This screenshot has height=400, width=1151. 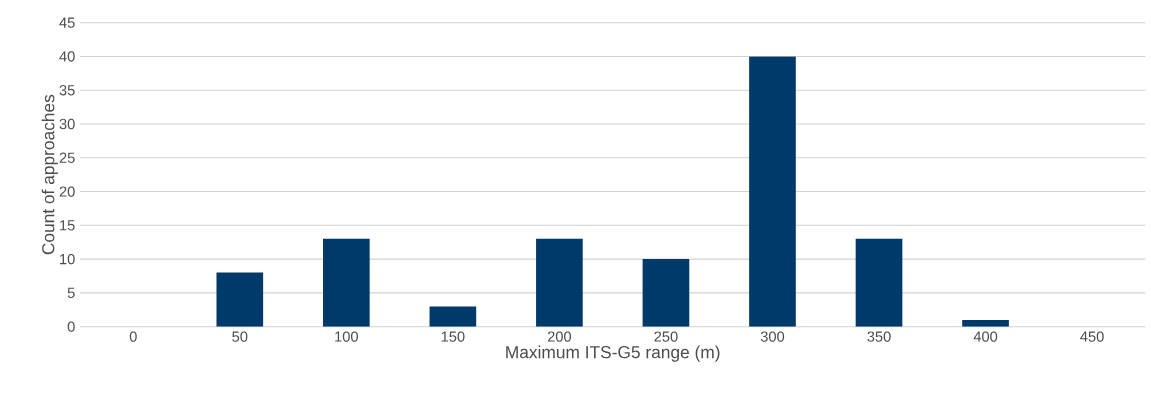 What do you see at coordinates (453, 336) in the screenshot?
I see `x-tick-label: 150` at bounding box center [453, 336].